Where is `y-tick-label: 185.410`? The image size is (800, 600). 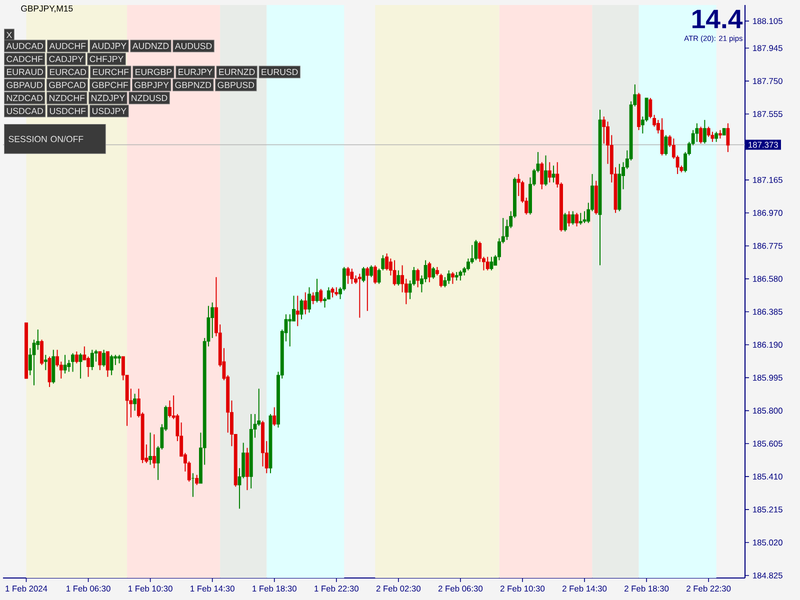 y-tick-label: 185.410 is located at coordinates (767, 477).